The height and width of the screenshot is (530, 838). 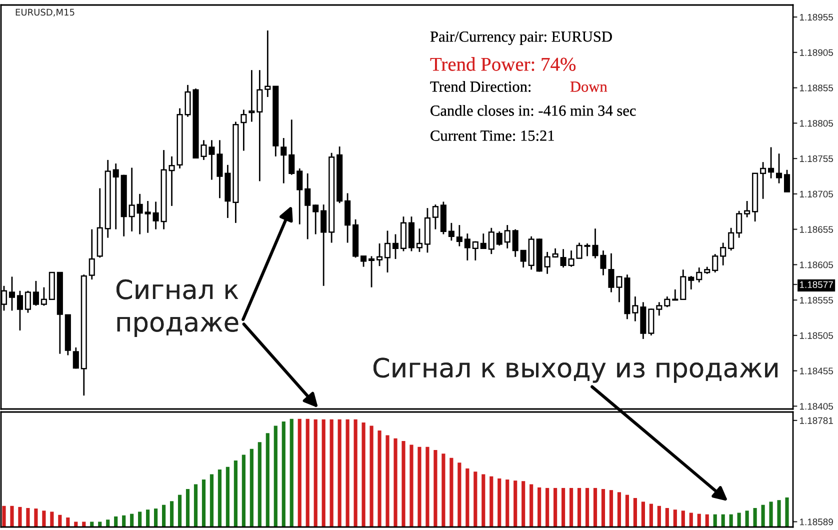 What do you see at coordinates (816, 17) in the screenshot?
I see `y-tick-label: 1.18955` at bounding box center [816, 17].